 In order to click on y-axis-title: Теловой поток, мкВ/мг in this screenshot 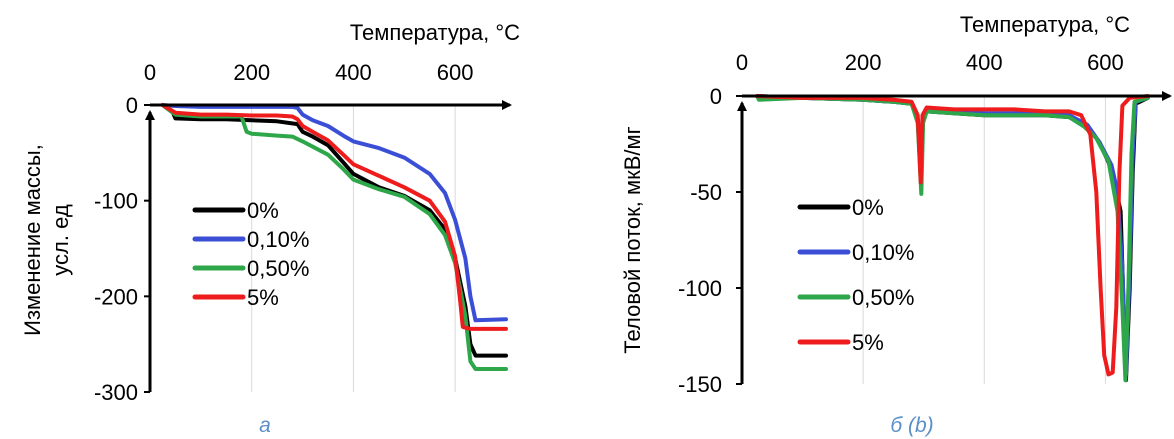, I will do `click(632, 239)`.